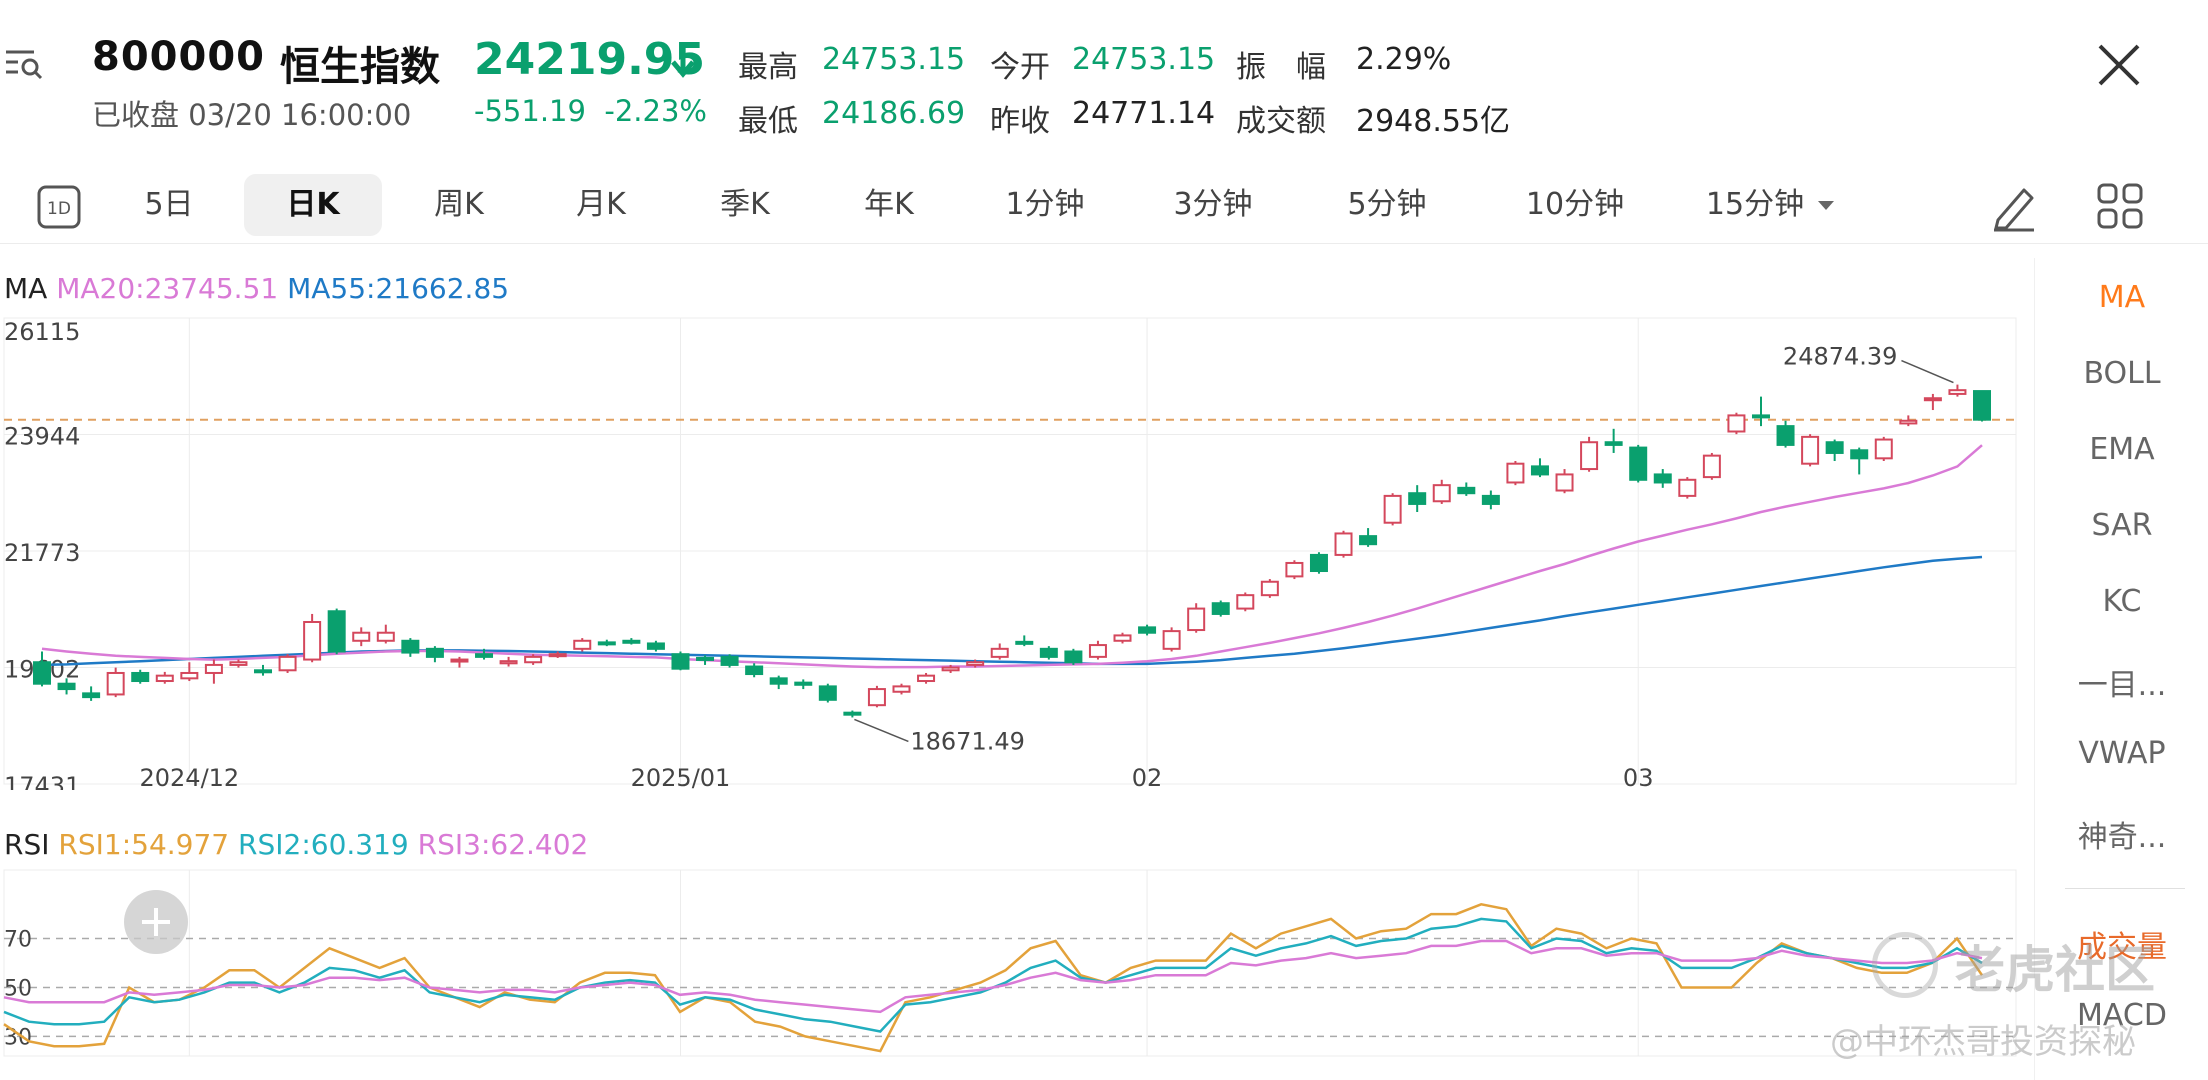 This screenshot has height=1080, width=2208. I want to click on indicator-vwap: VWAP, so click(2122, 753).